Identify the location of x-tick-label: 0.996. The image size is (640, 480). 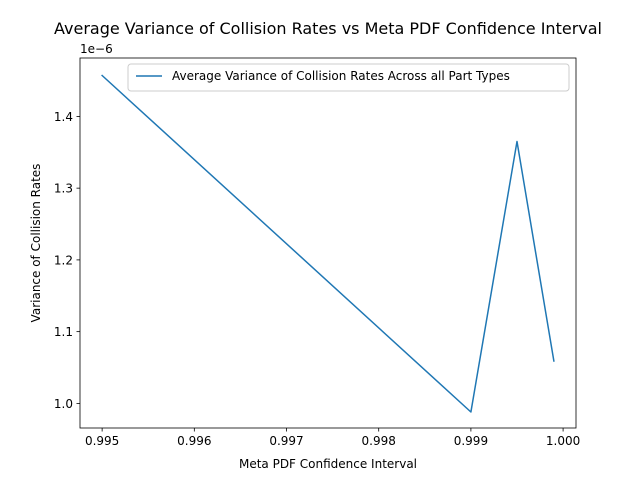
(194, 441).